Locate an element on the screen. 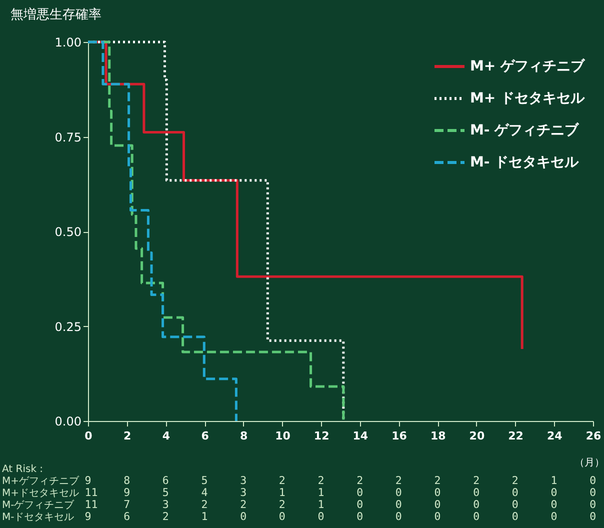  y-tick-label: 0.25 is located at coordinates (68, 327).